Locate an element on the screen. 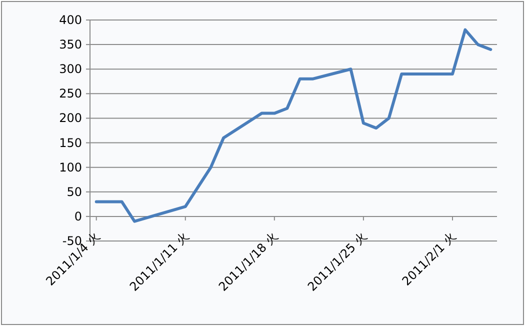 The height and width of the screenshot is (326, 525). y-tick-label: 400 is located at coordinates (70, 20).